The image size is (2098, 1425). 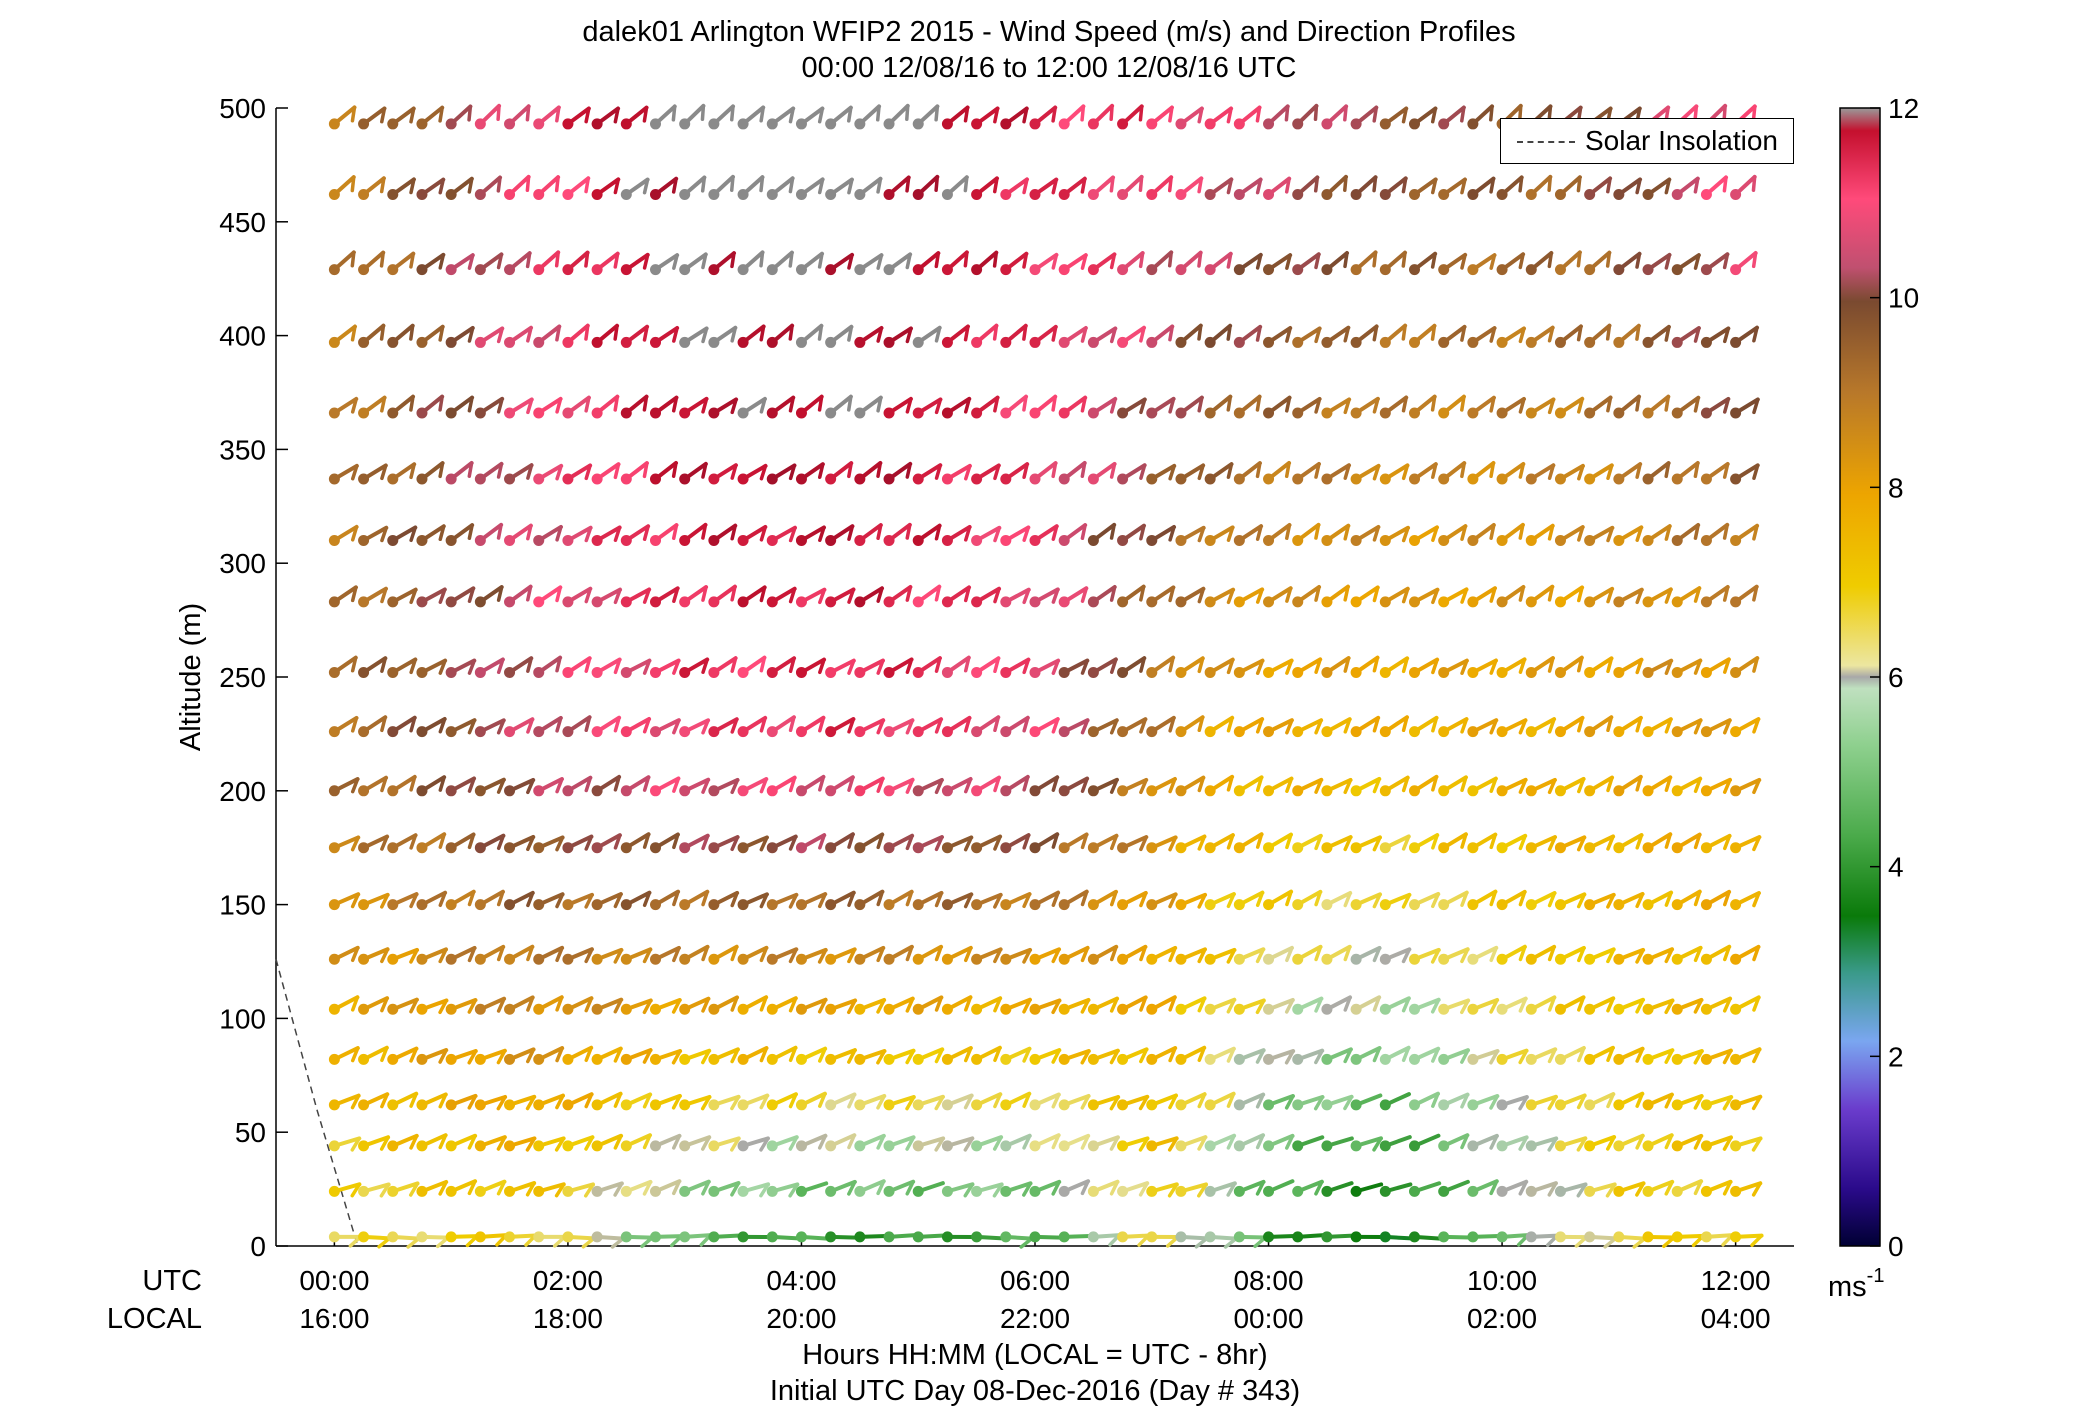 I want to click on y-tick-label: 200, so click(x=242, y=791).